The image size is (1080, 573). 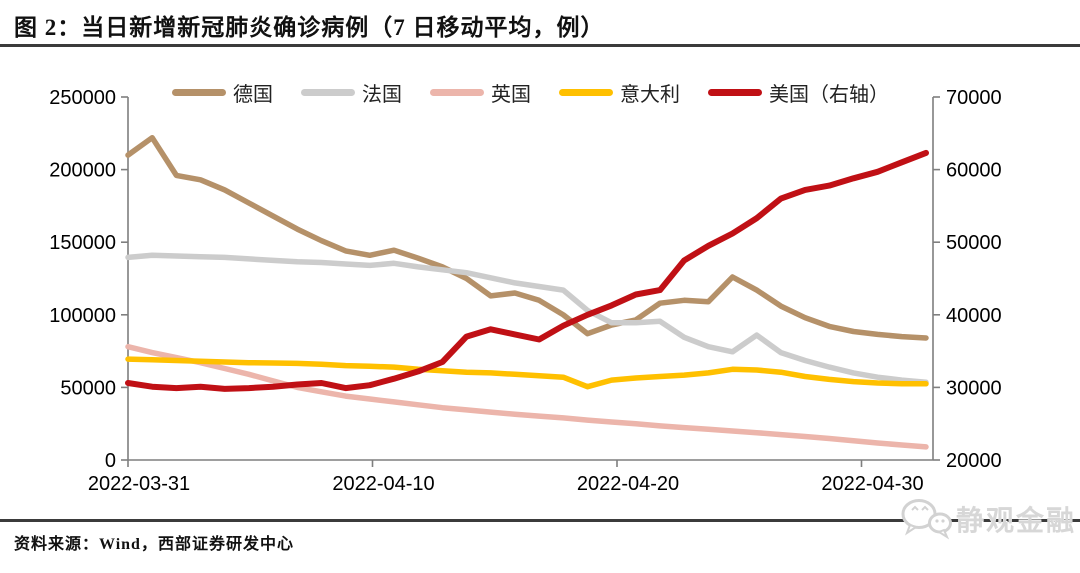 I want to click on legend-label: 意大利, so click(x=650, y=95).